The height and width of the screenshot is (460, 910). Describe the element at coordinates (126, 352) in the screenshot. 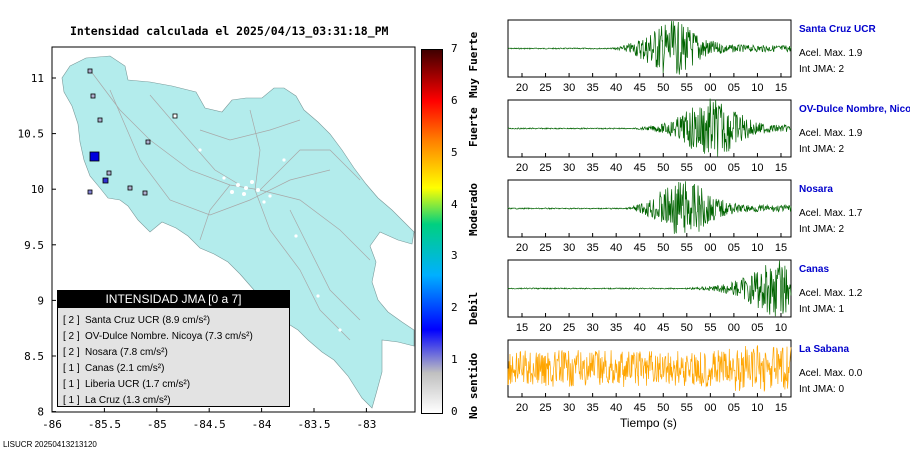

I see `legend-station-text: Nosara (7.8 cm/s²)` at that location.